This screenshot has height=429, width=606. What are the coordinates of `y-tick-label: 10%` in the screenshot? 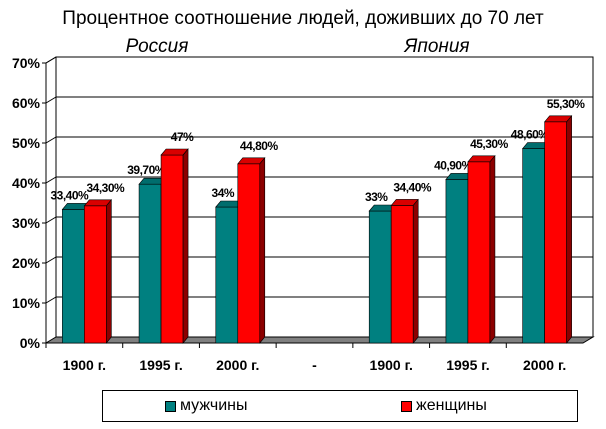 It's located at (26, 303).